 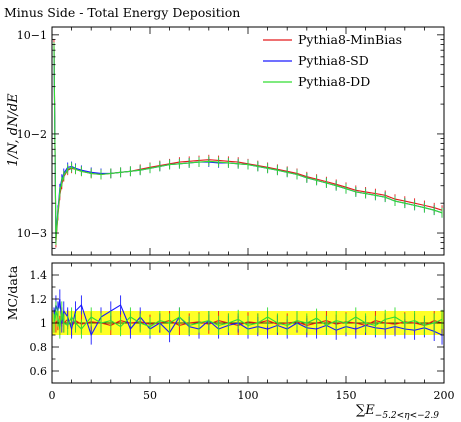 I want to click on ratio-y-tick-label: 1, so click(x=43, y=323).